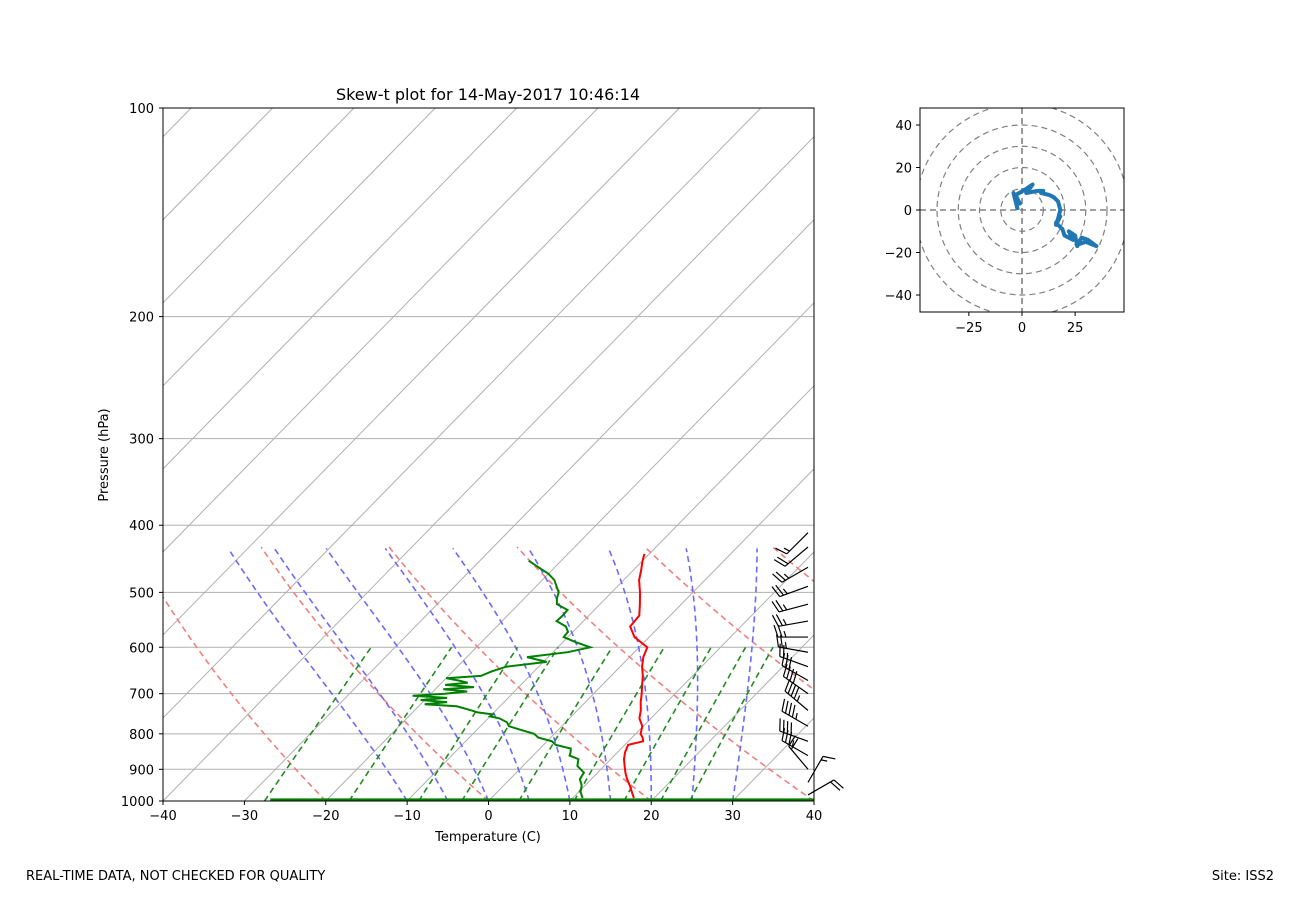 This screenshot has width=1300, height=900. I want to click on hodo-y-tick-label: 40, so click(903, 126).